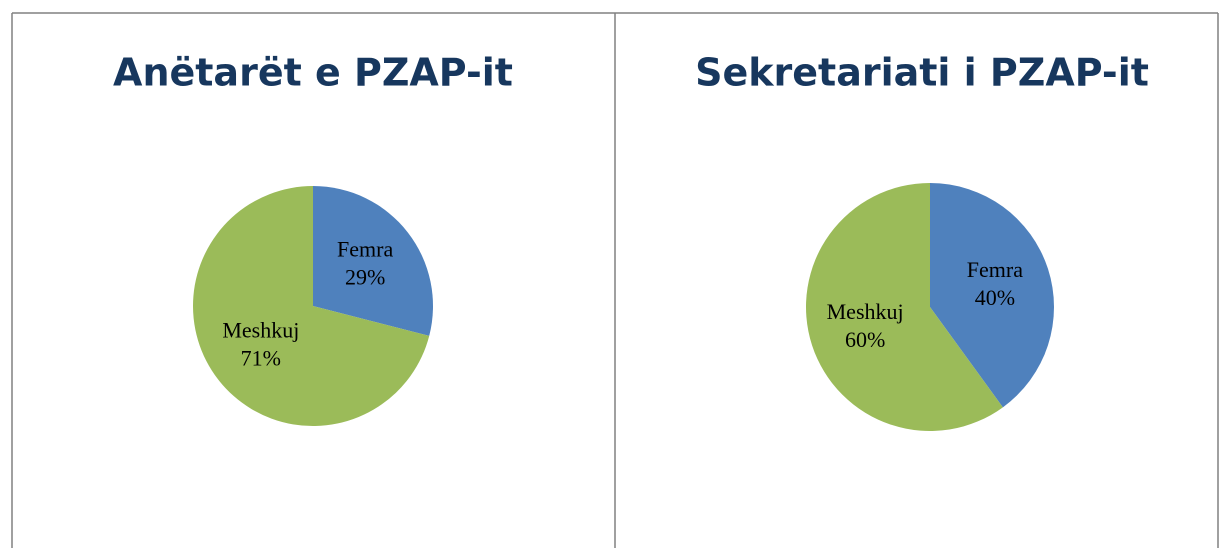 This screenshot has height=548, width=1229. Describe the element at coordinates (261, 357) in the screenshot. I see `slice-value: 71%` at that location.